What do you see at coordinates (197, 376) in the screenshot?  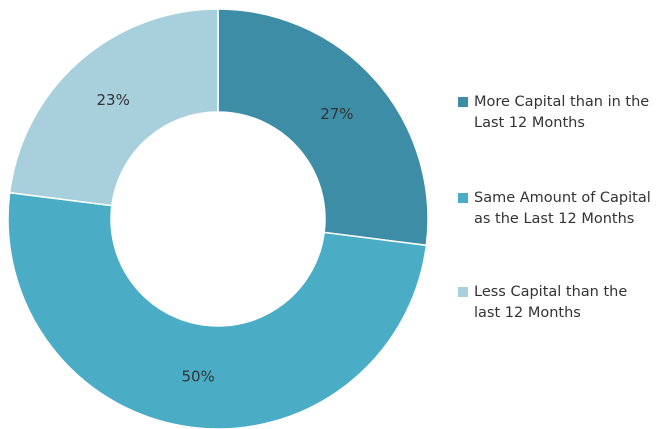 I see `slice-label-same-capital: 50%` at bounding box center [197, 376].